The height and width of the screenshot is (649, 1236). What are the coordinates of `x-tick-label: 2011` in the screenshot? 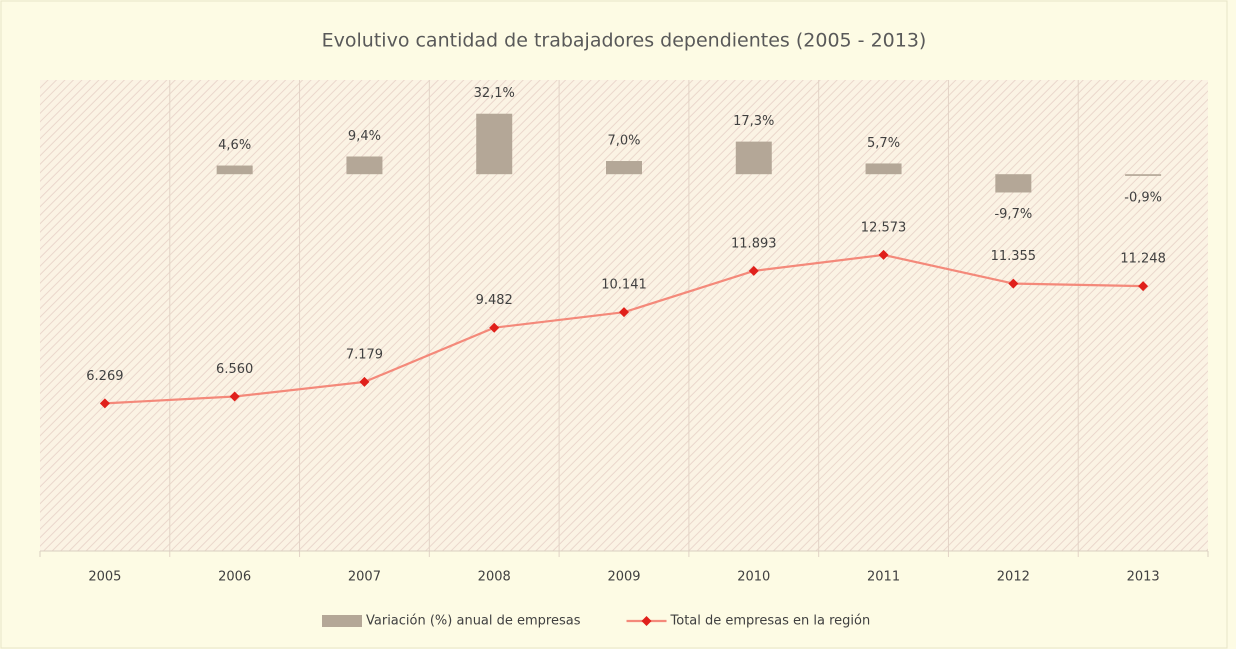 It's located at (883, 577).